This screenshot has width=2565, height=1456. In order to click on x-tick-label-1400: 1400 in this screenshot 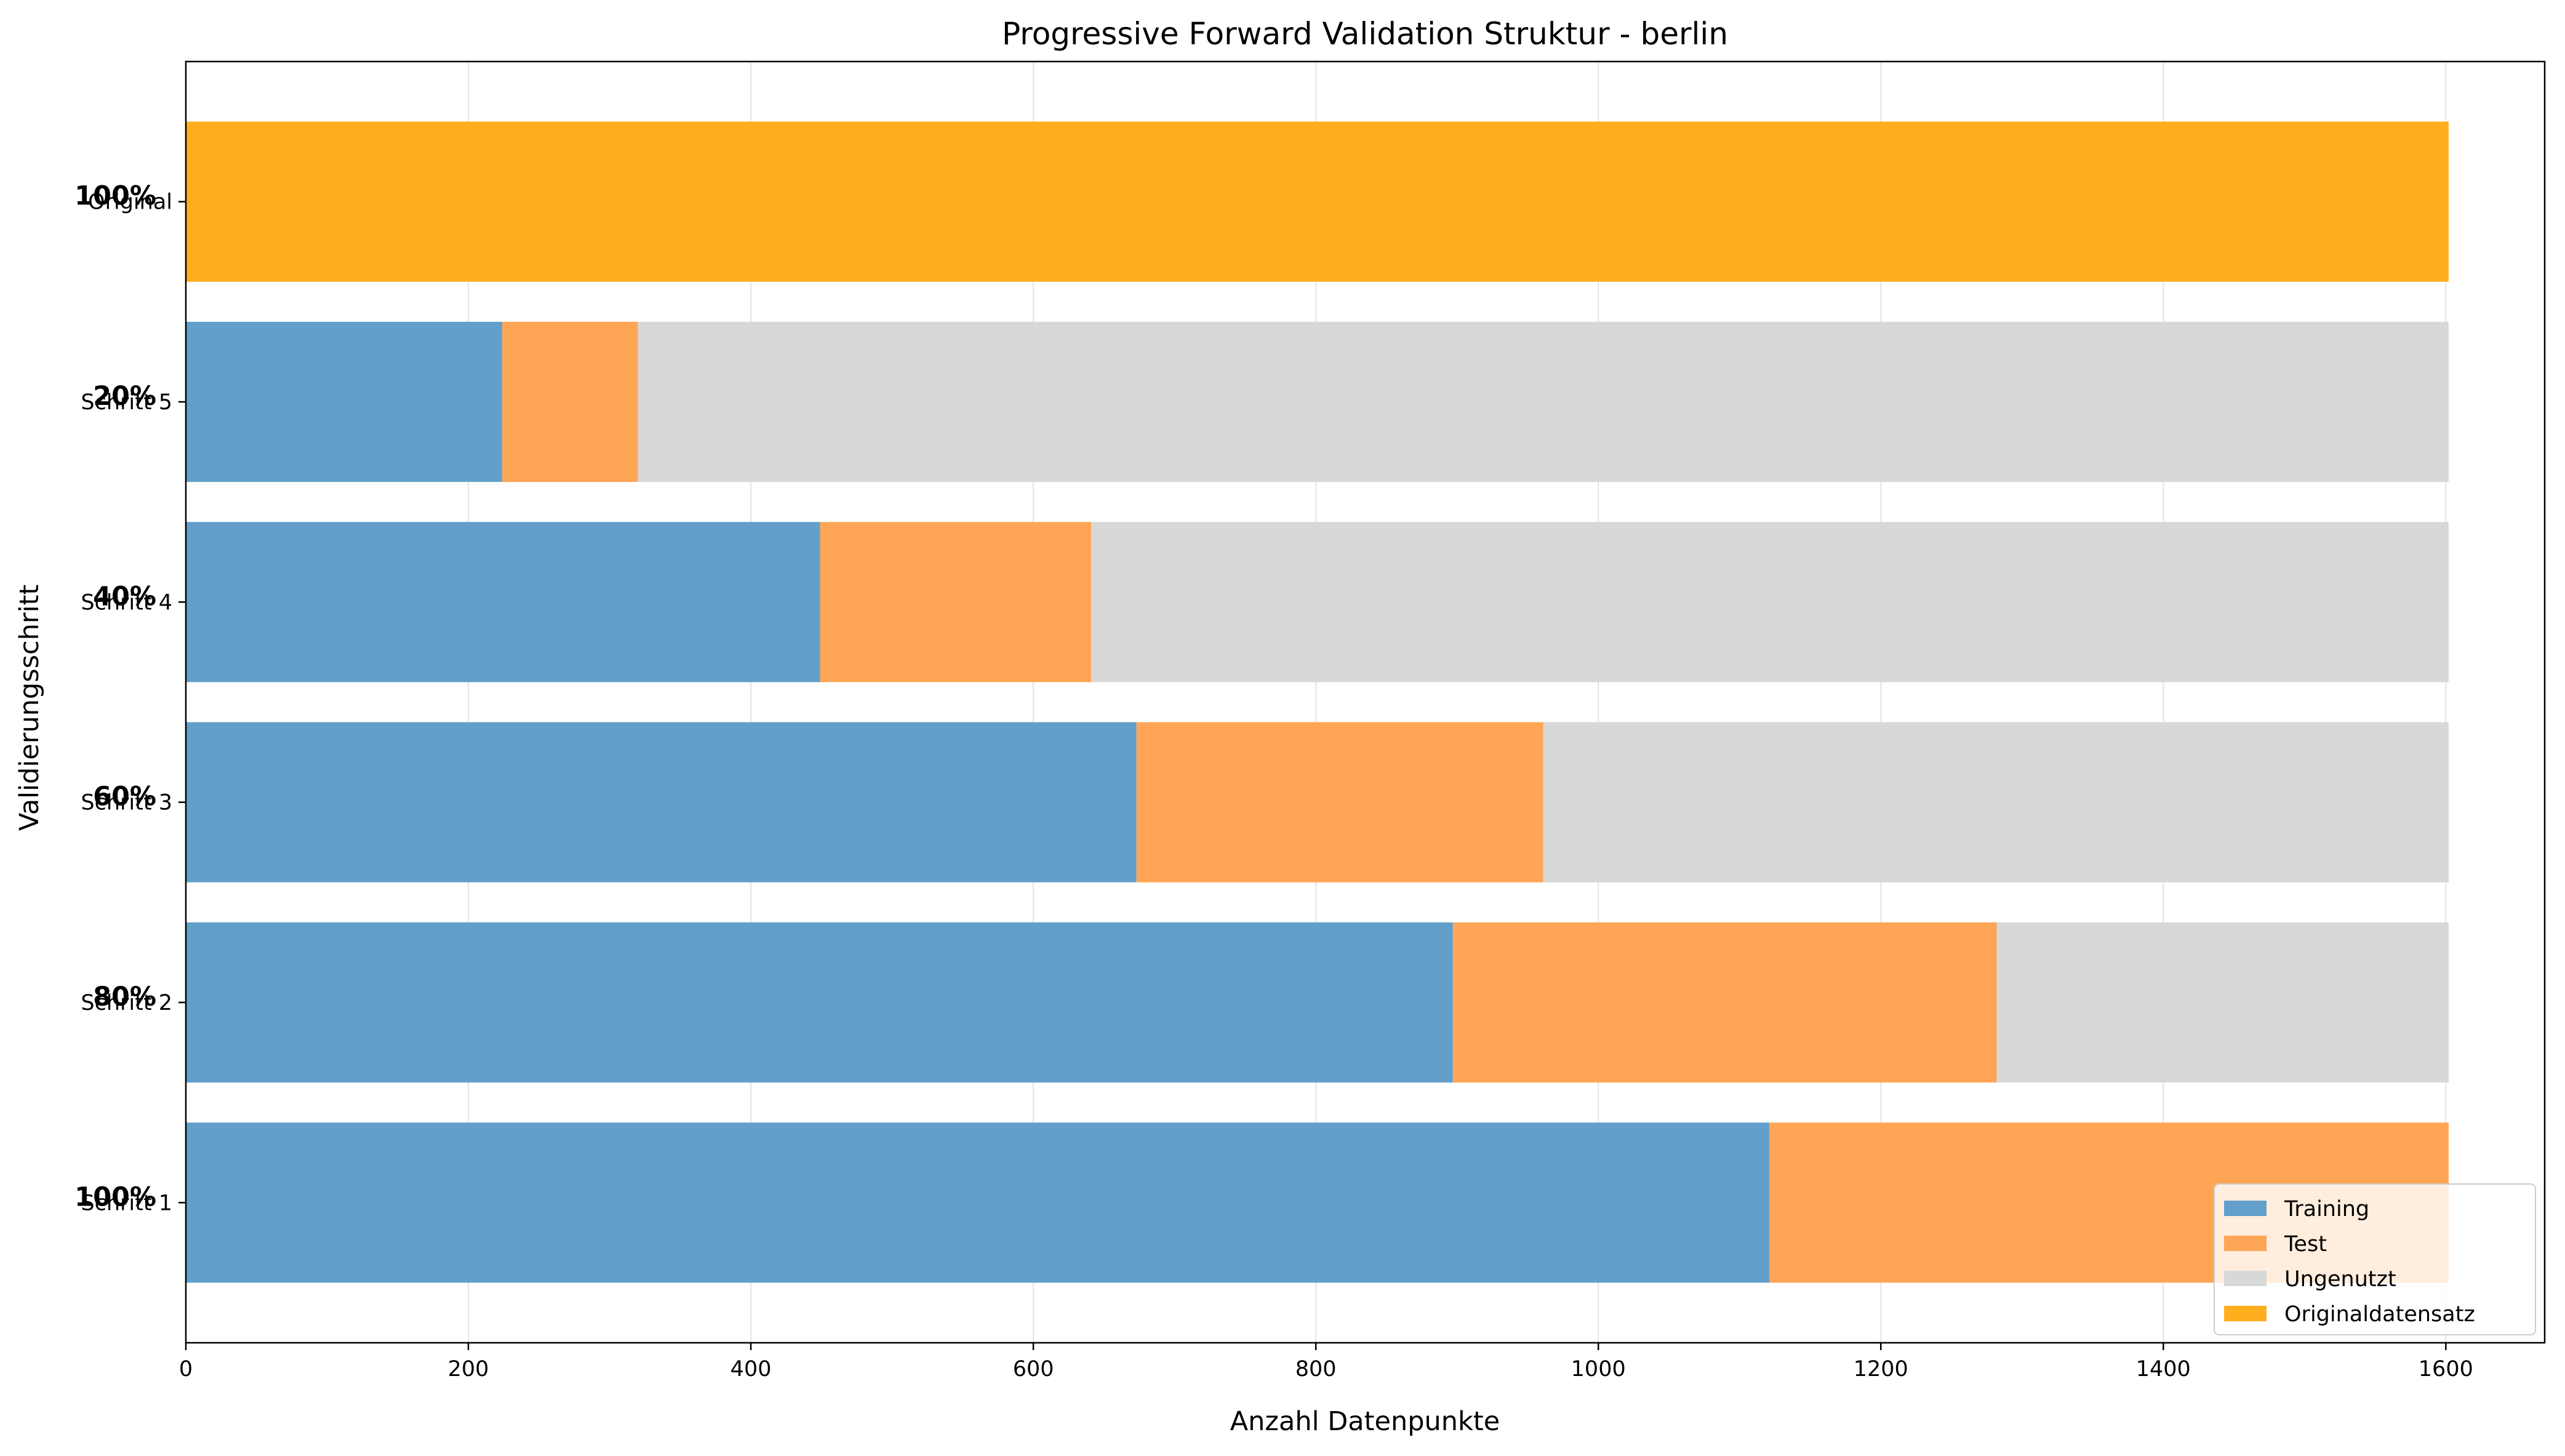, I will do `click(2163, 1369)`.